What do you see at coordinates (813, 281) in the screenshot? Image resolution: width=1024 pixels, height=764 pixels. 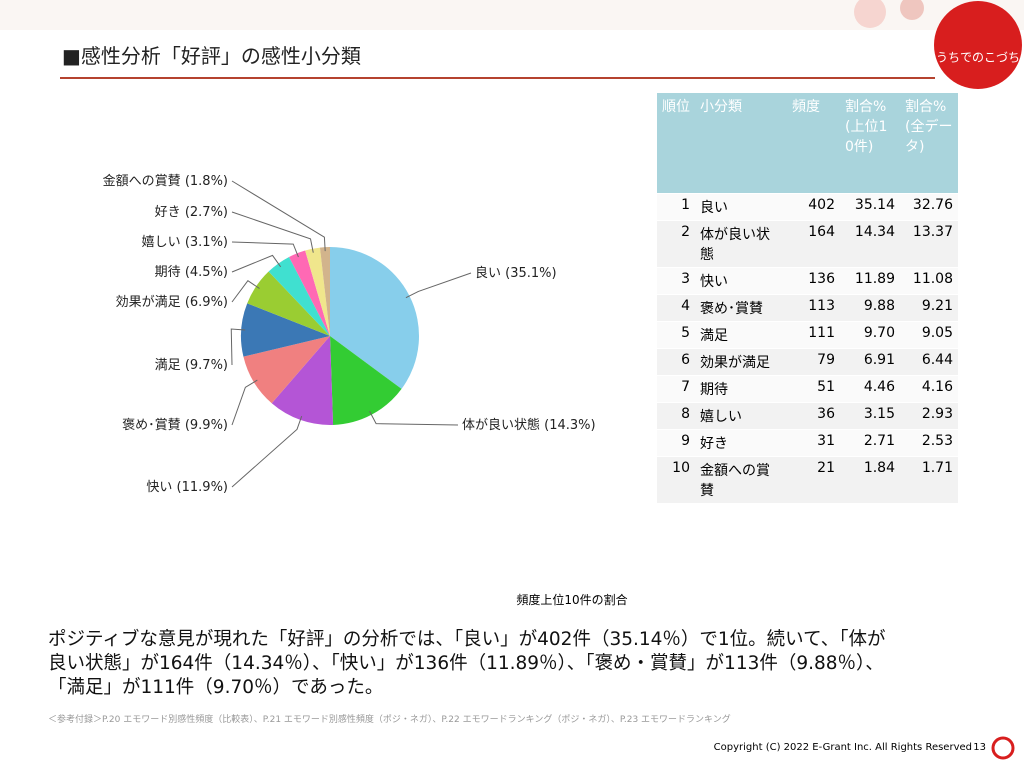 I see `table-cell: 136` at bounding box center [813, 281].